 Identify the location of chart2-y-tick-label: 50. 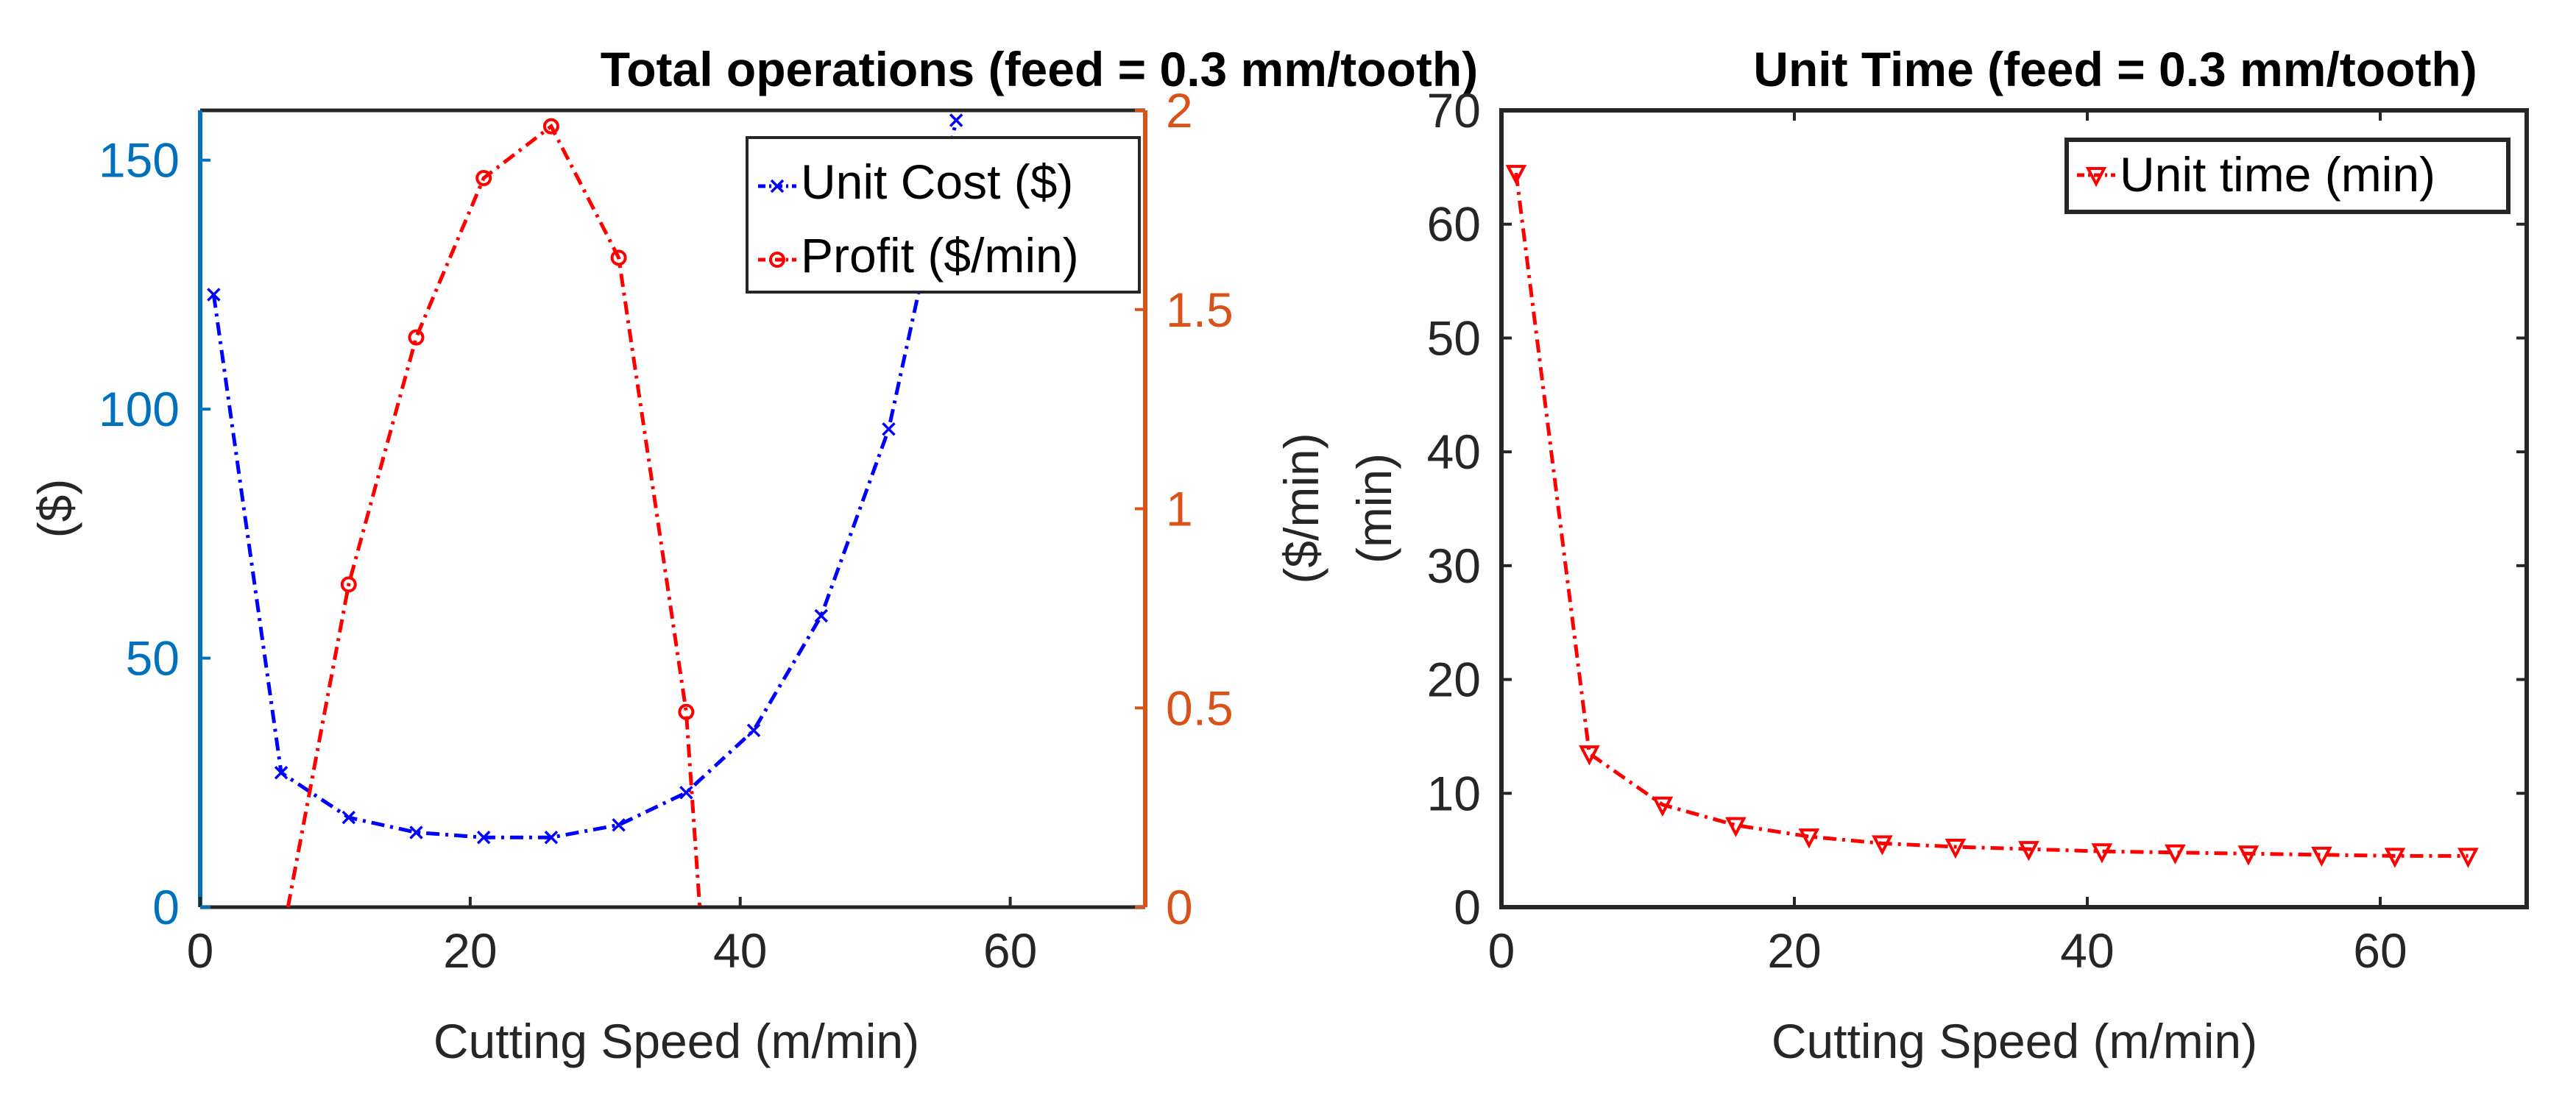
(1454, 337).